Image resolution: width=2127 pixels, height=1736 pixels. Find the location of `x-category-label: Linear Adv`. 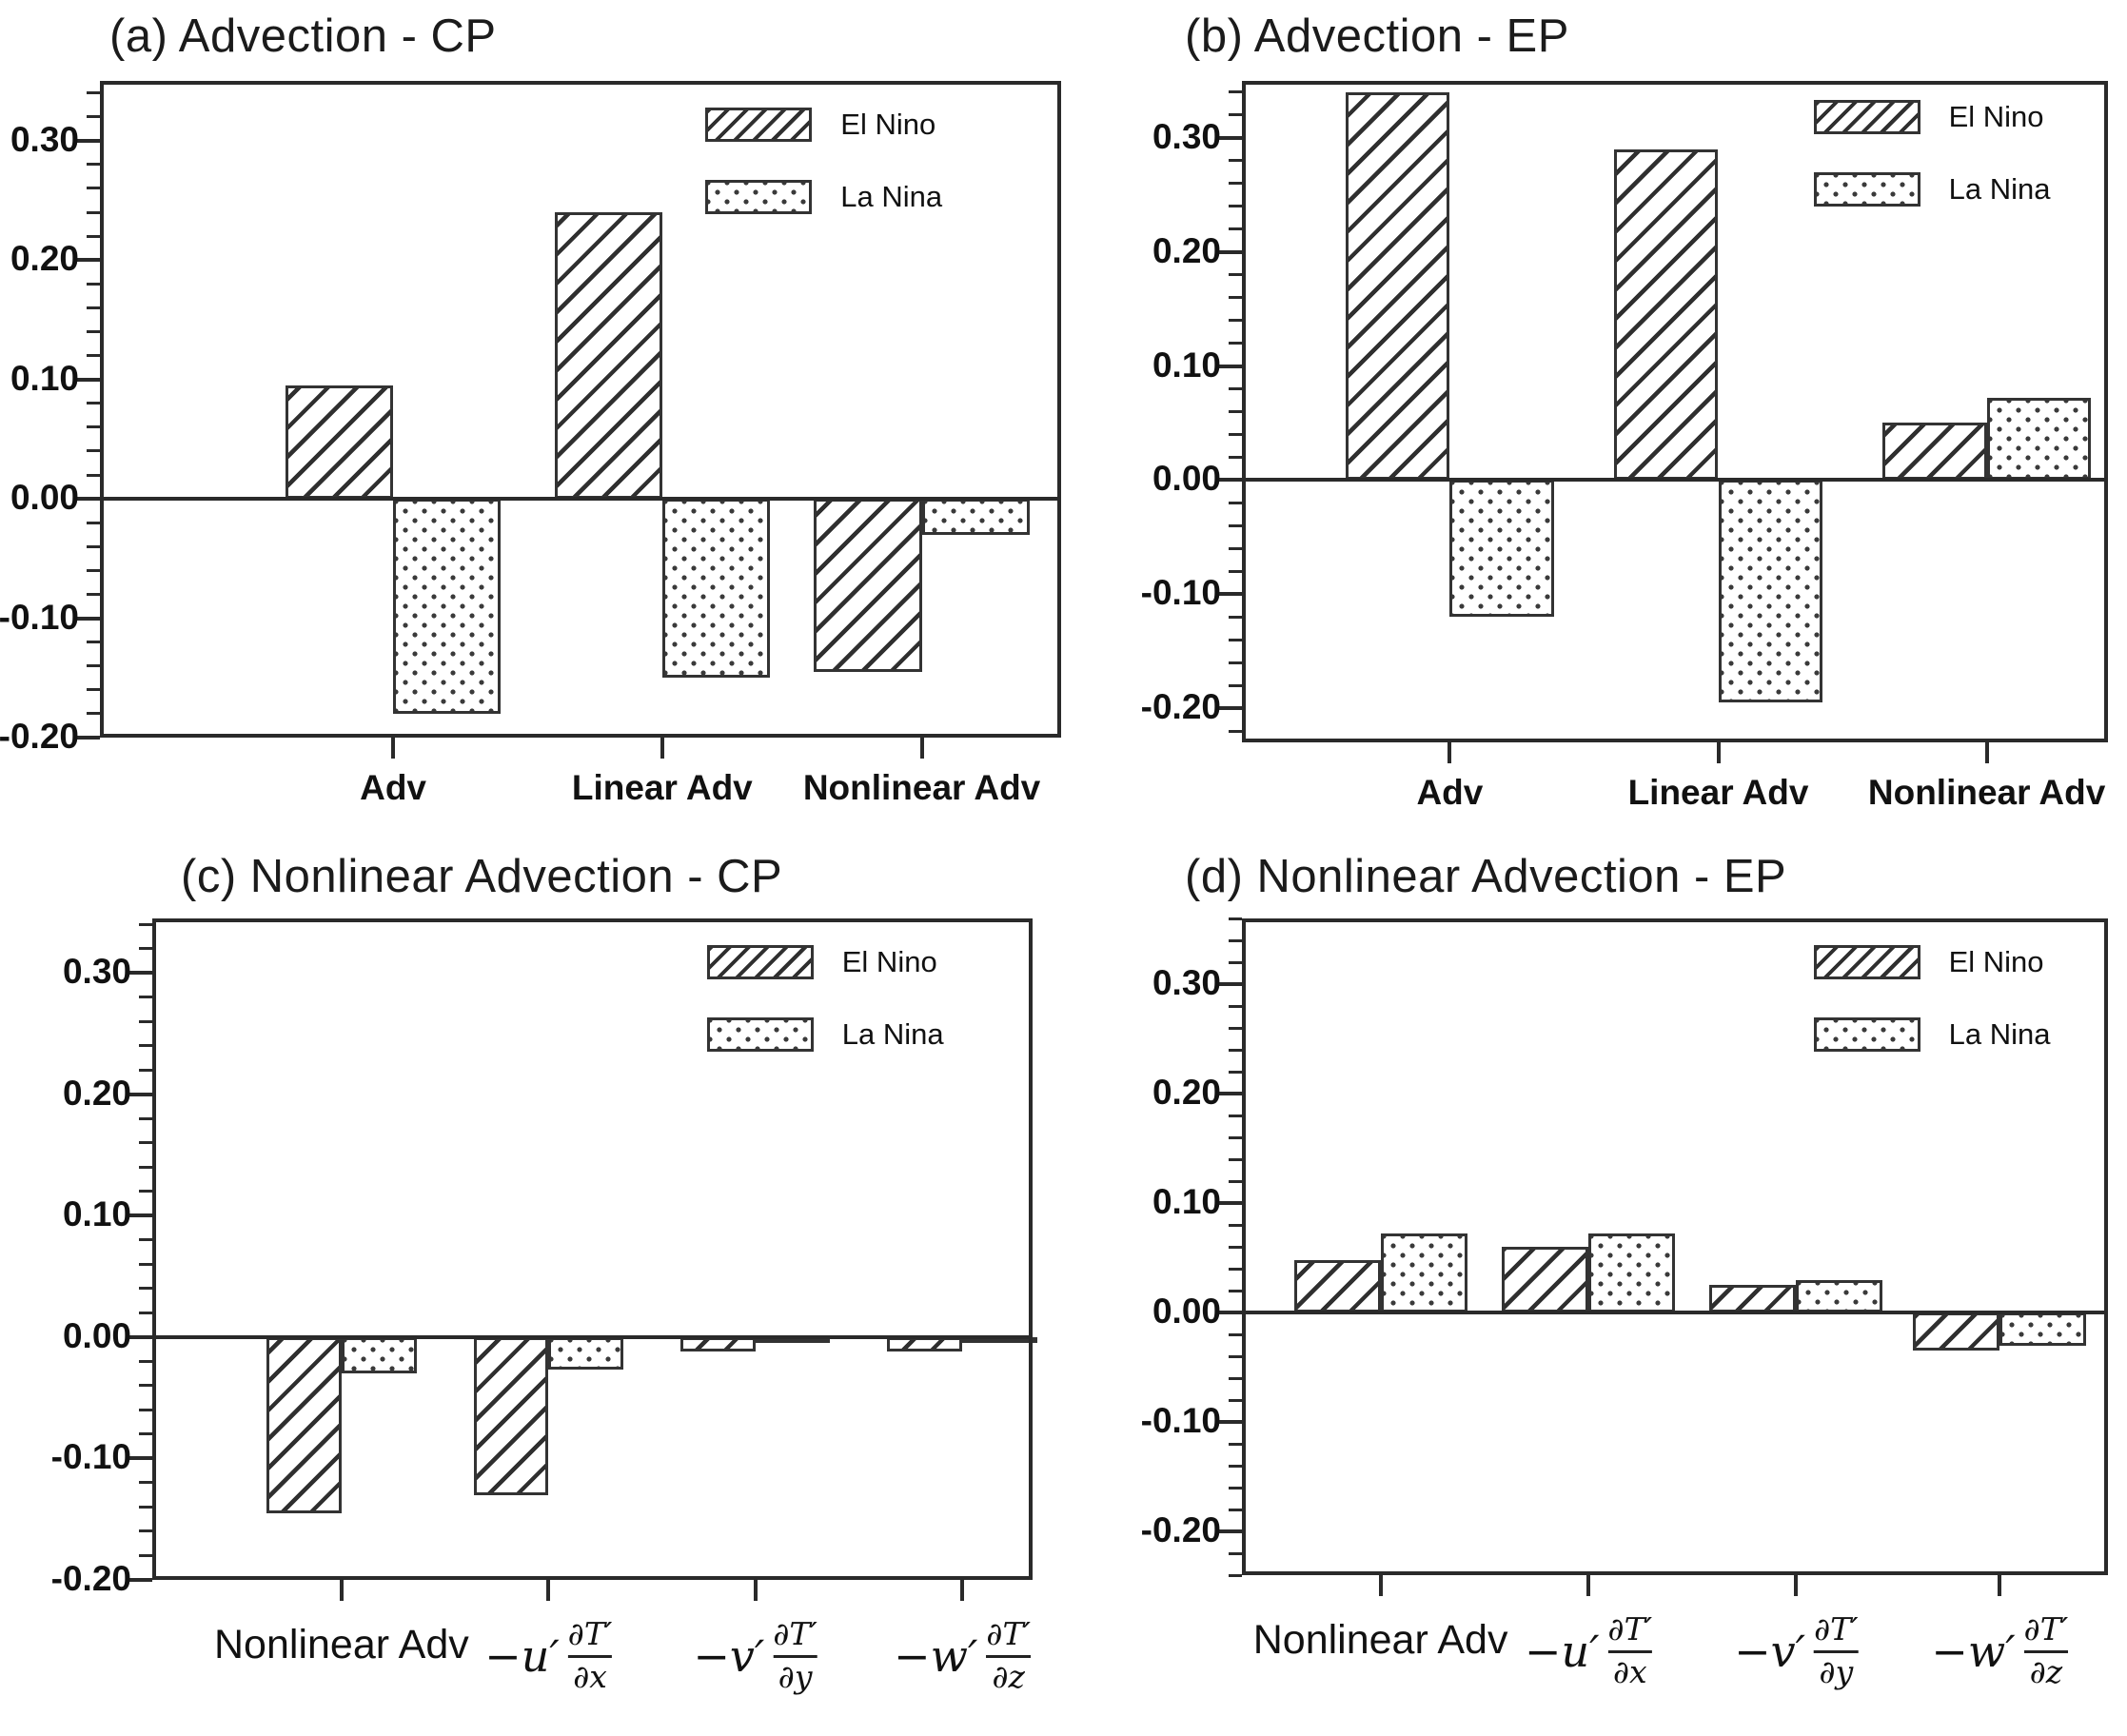

x-category-label: Linear Adv is located at coordinates (1718, 792).